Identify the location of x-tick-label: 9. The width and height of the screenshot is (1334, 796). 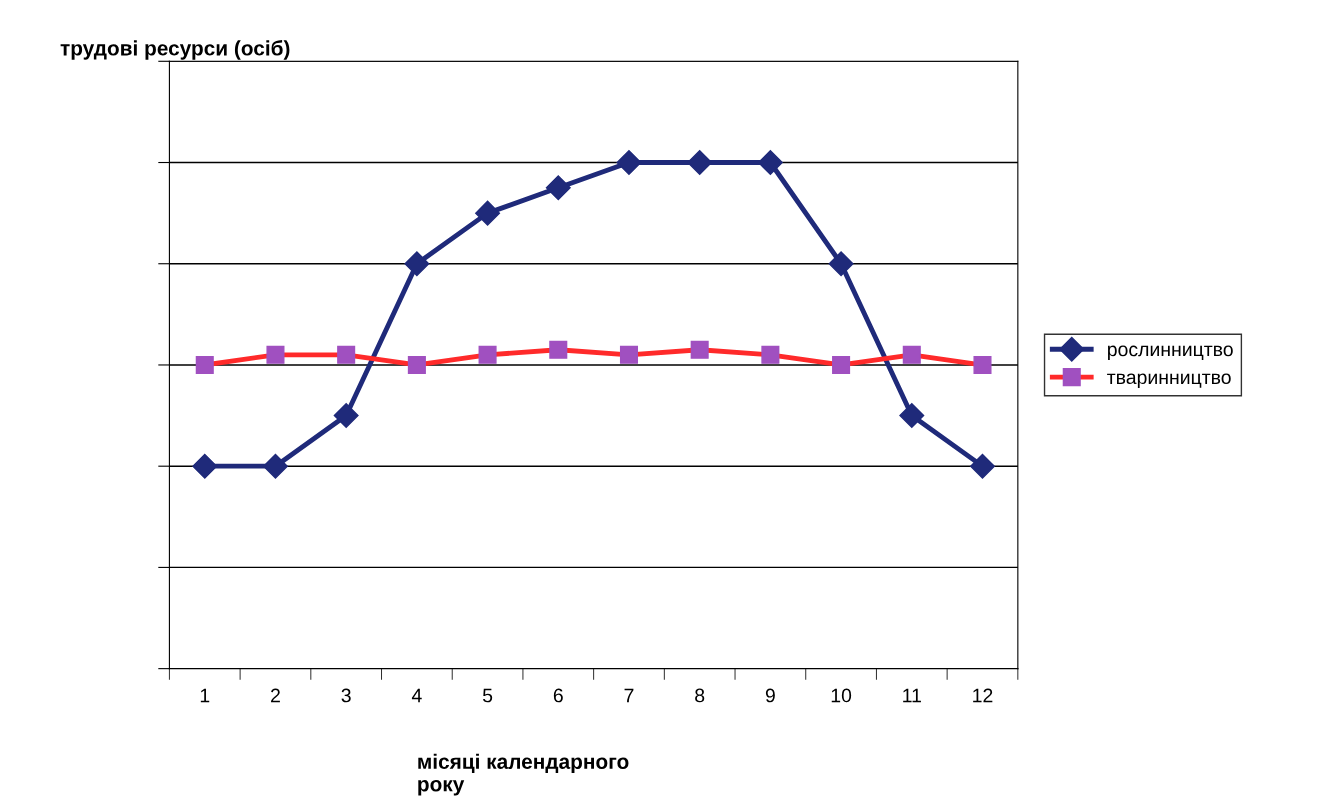
(770, 695).